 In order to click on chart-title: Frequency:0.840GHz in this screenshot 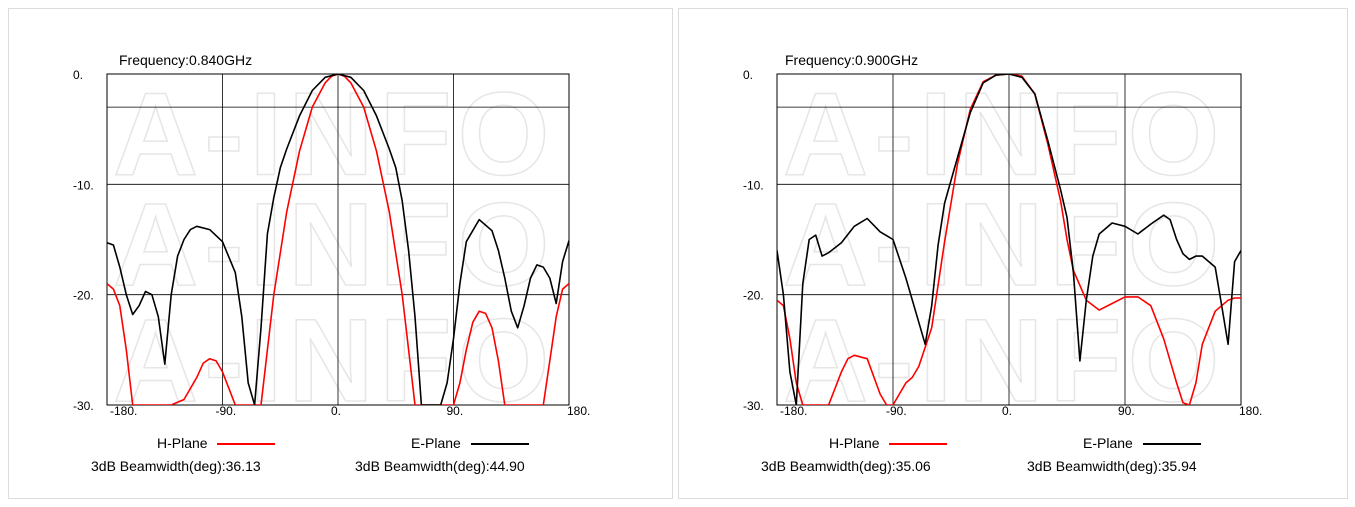, I will do `click(185, 60)`.